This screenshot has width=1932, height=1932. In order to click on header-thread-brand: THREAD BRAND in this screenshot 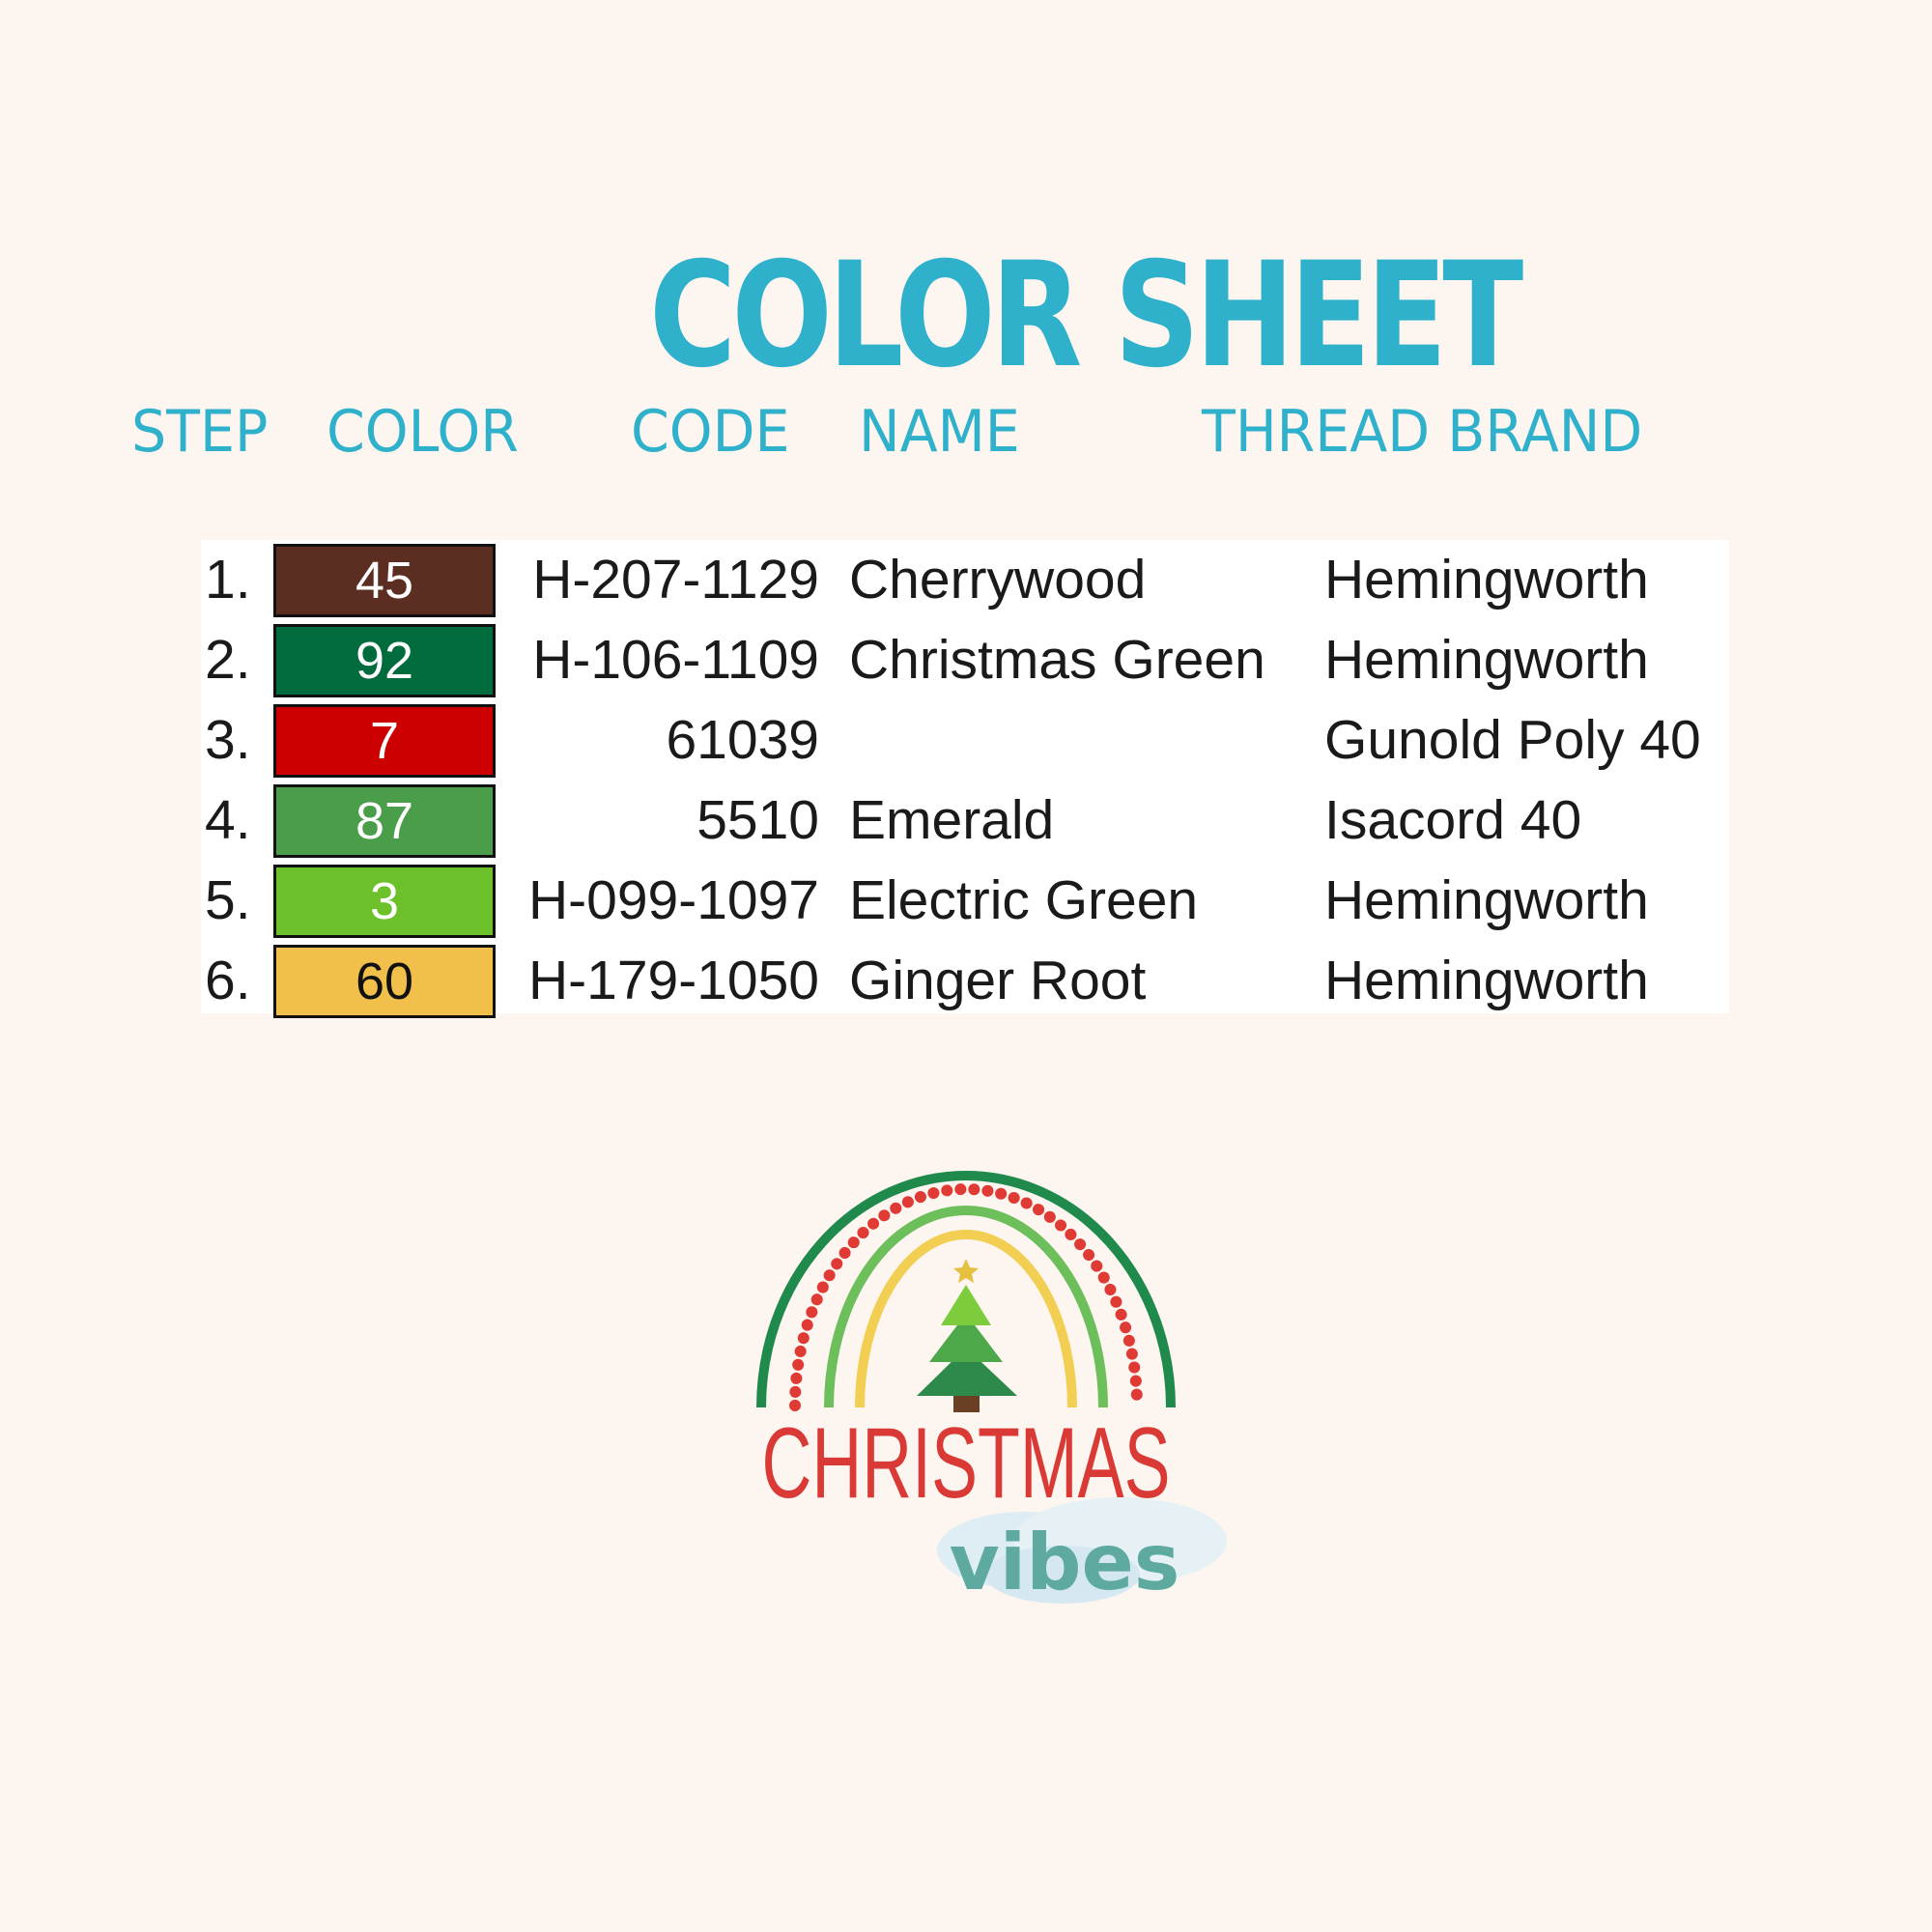, I will do `click(1422, 432)`.